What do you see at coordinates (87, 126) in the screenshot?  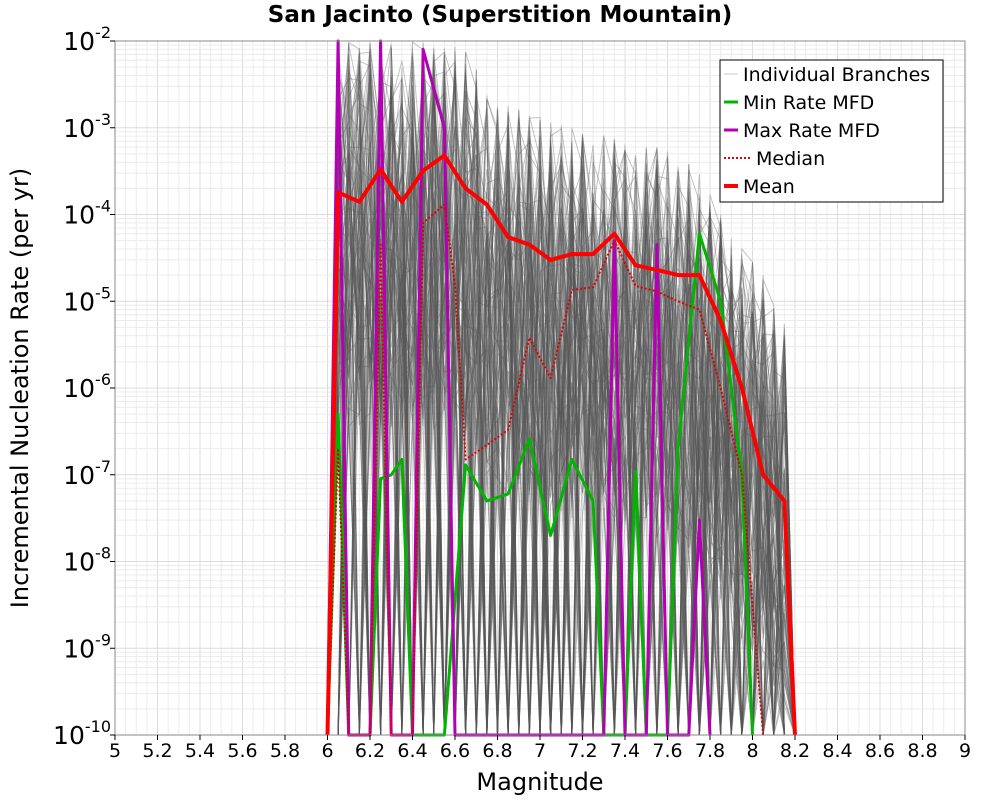 I see `y-tick-label: 10⁻³` at bounding box center [87, 126].